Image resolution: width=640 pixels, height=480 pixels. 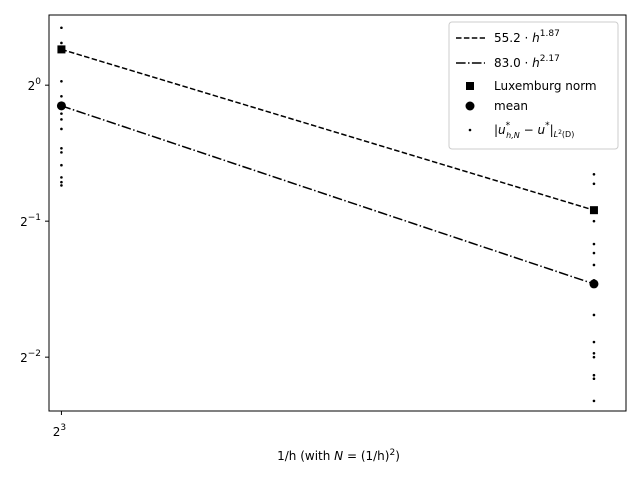 I want to click on legend-label-bar2: |, so click(x=552, y=130).